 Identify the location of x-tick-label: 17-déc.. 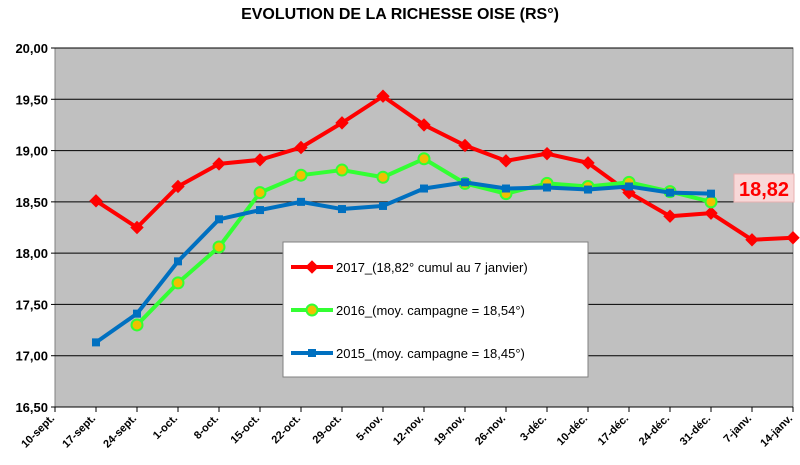
(613, 430).